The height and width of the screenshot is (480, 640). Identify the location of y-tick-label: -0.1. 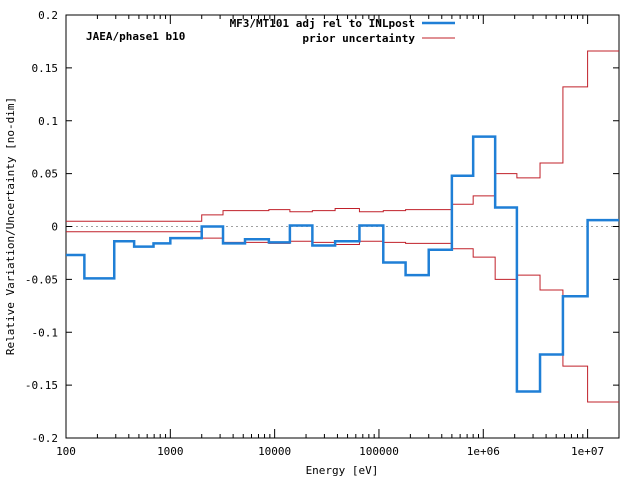
(45, 332).